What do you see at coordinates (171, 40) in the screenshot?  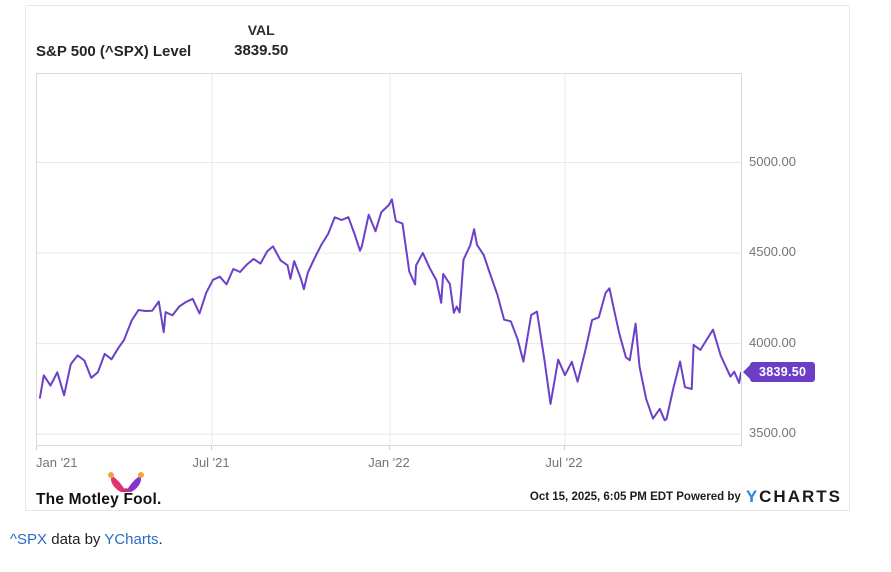 I see `chart-header: S&P 500 (^SPX) Level VAL 3839.50` at bounding box center [171, 40].